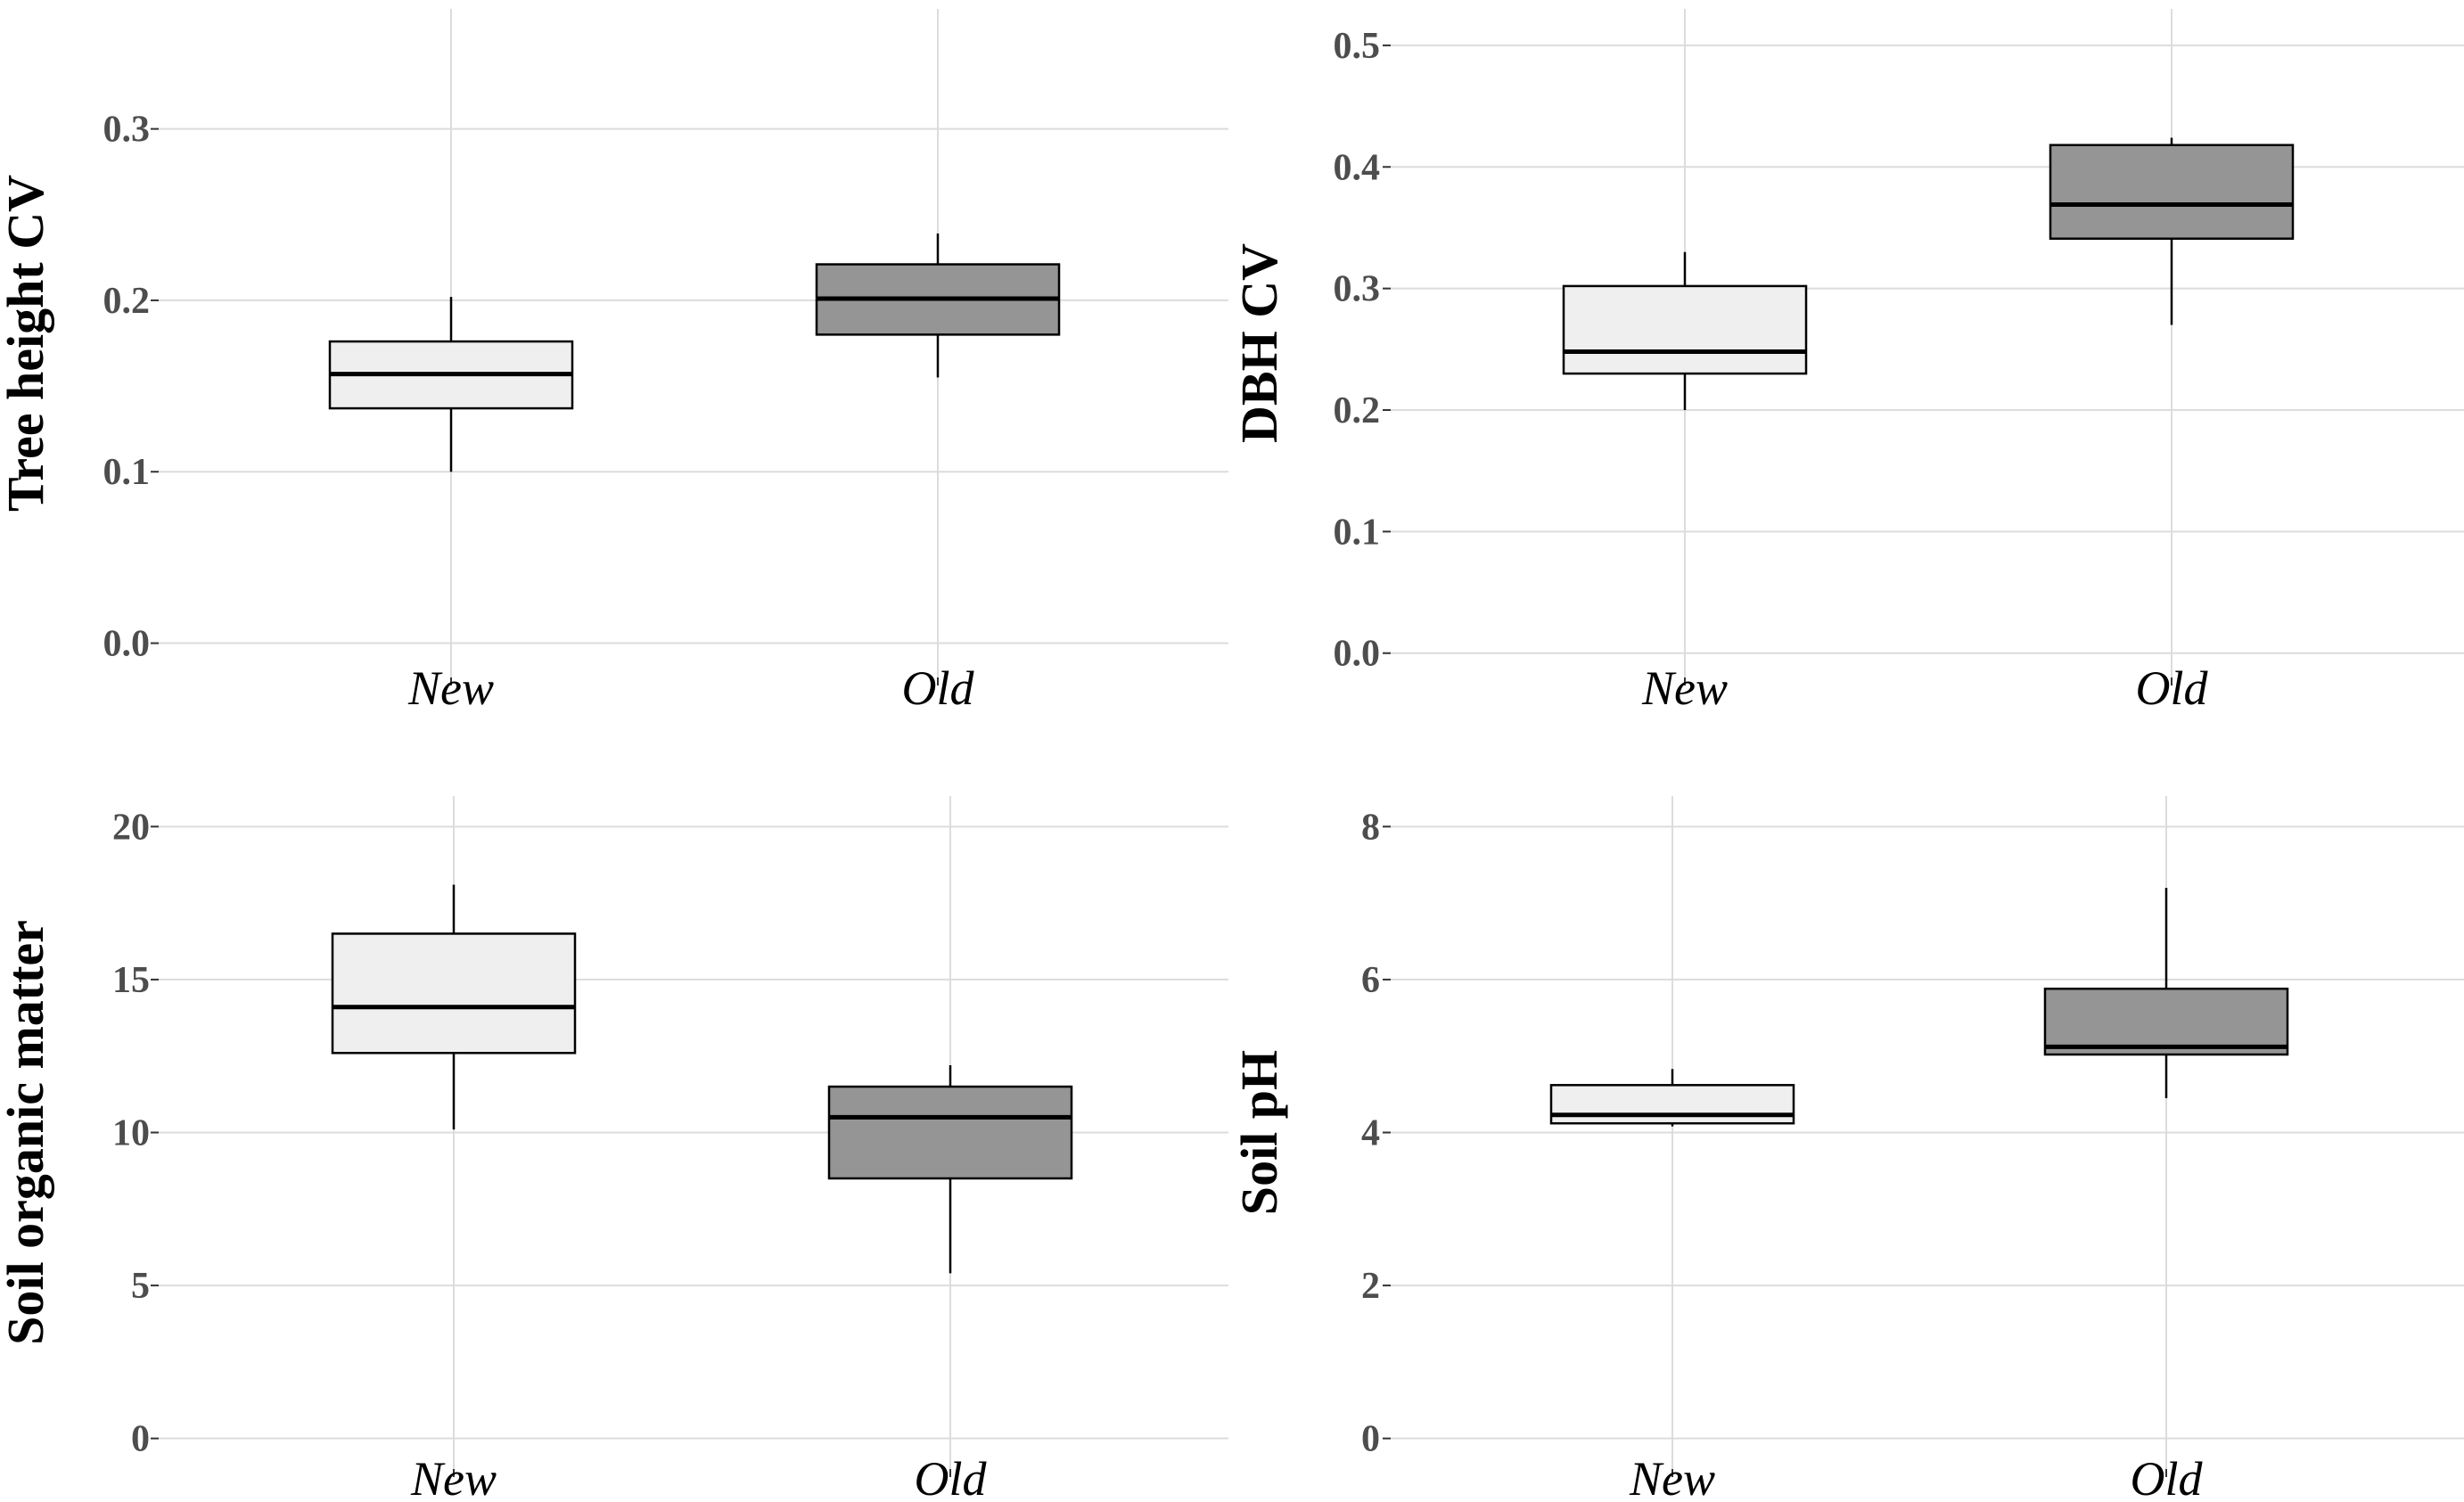  Describe the element at coordinates (131, 980) in the screenshot. I see `y-tick-label: 15` at that location.